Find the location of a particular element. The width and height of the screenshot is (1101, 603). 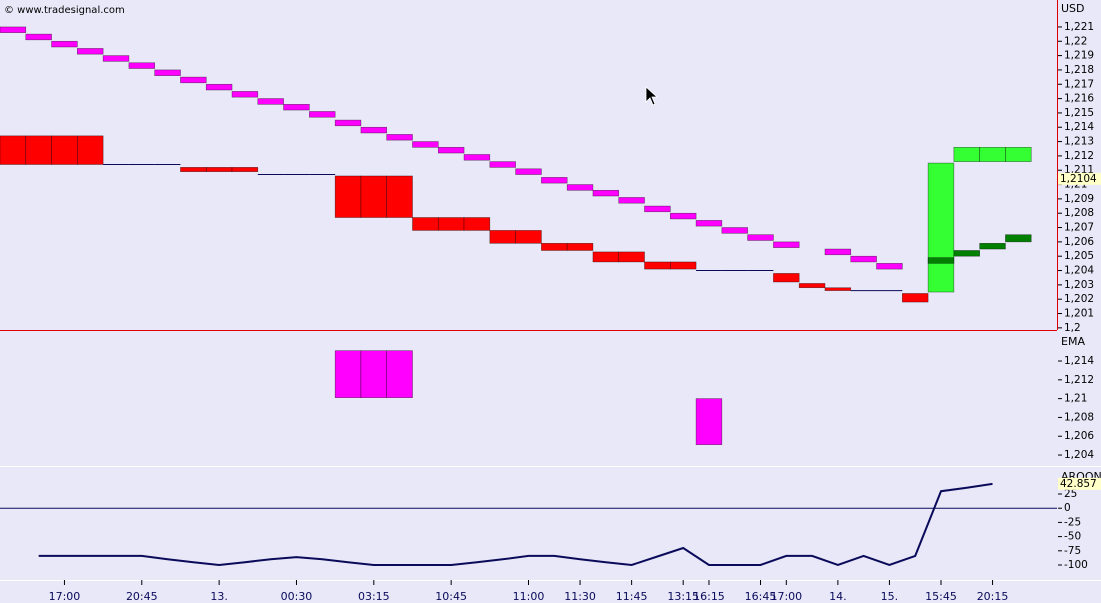

watermark: © www.tradesignal.com is located at coordinates (64, 10).